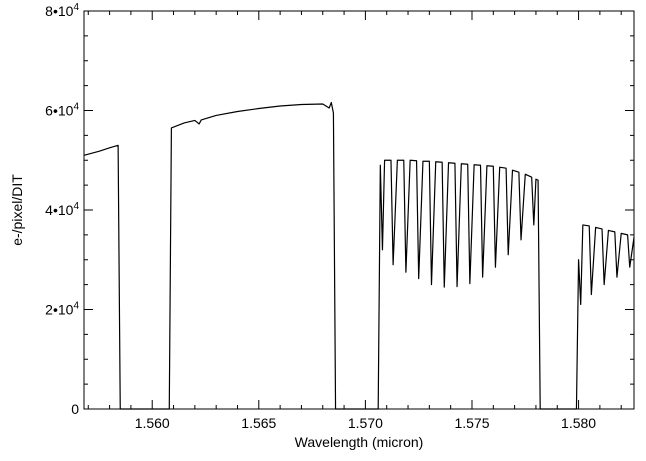 The image size is (646, 461). Describe the element at coordinates (258, 423) in the screenshot. I see `x-tick-label: 1.565` at that location.